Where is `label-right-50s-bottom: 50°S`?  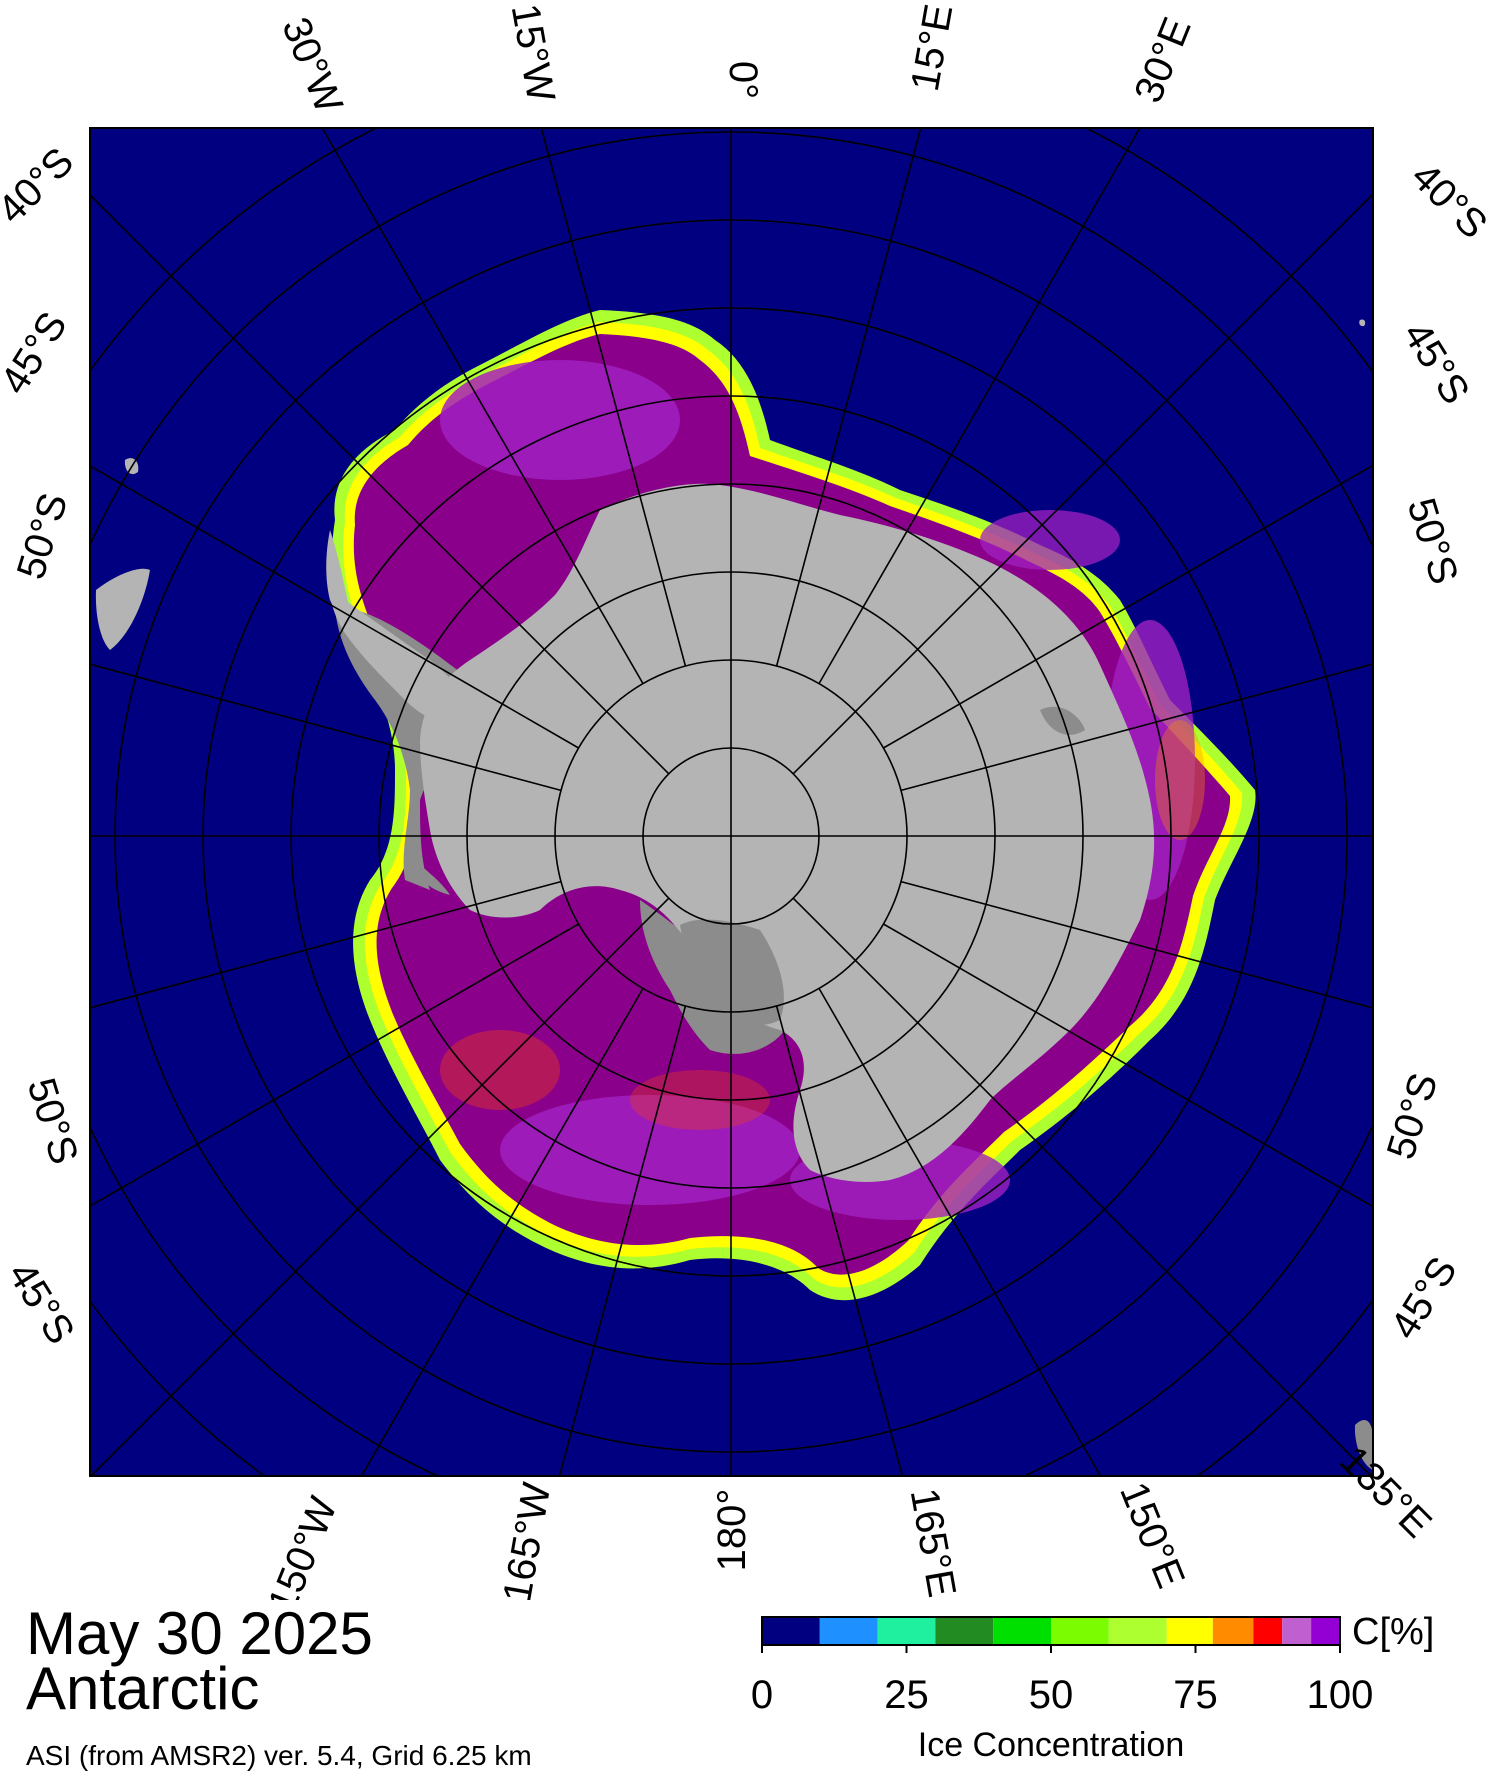 label-right-50s-bottom: 50°S is located at coordinates (1413, 1116).